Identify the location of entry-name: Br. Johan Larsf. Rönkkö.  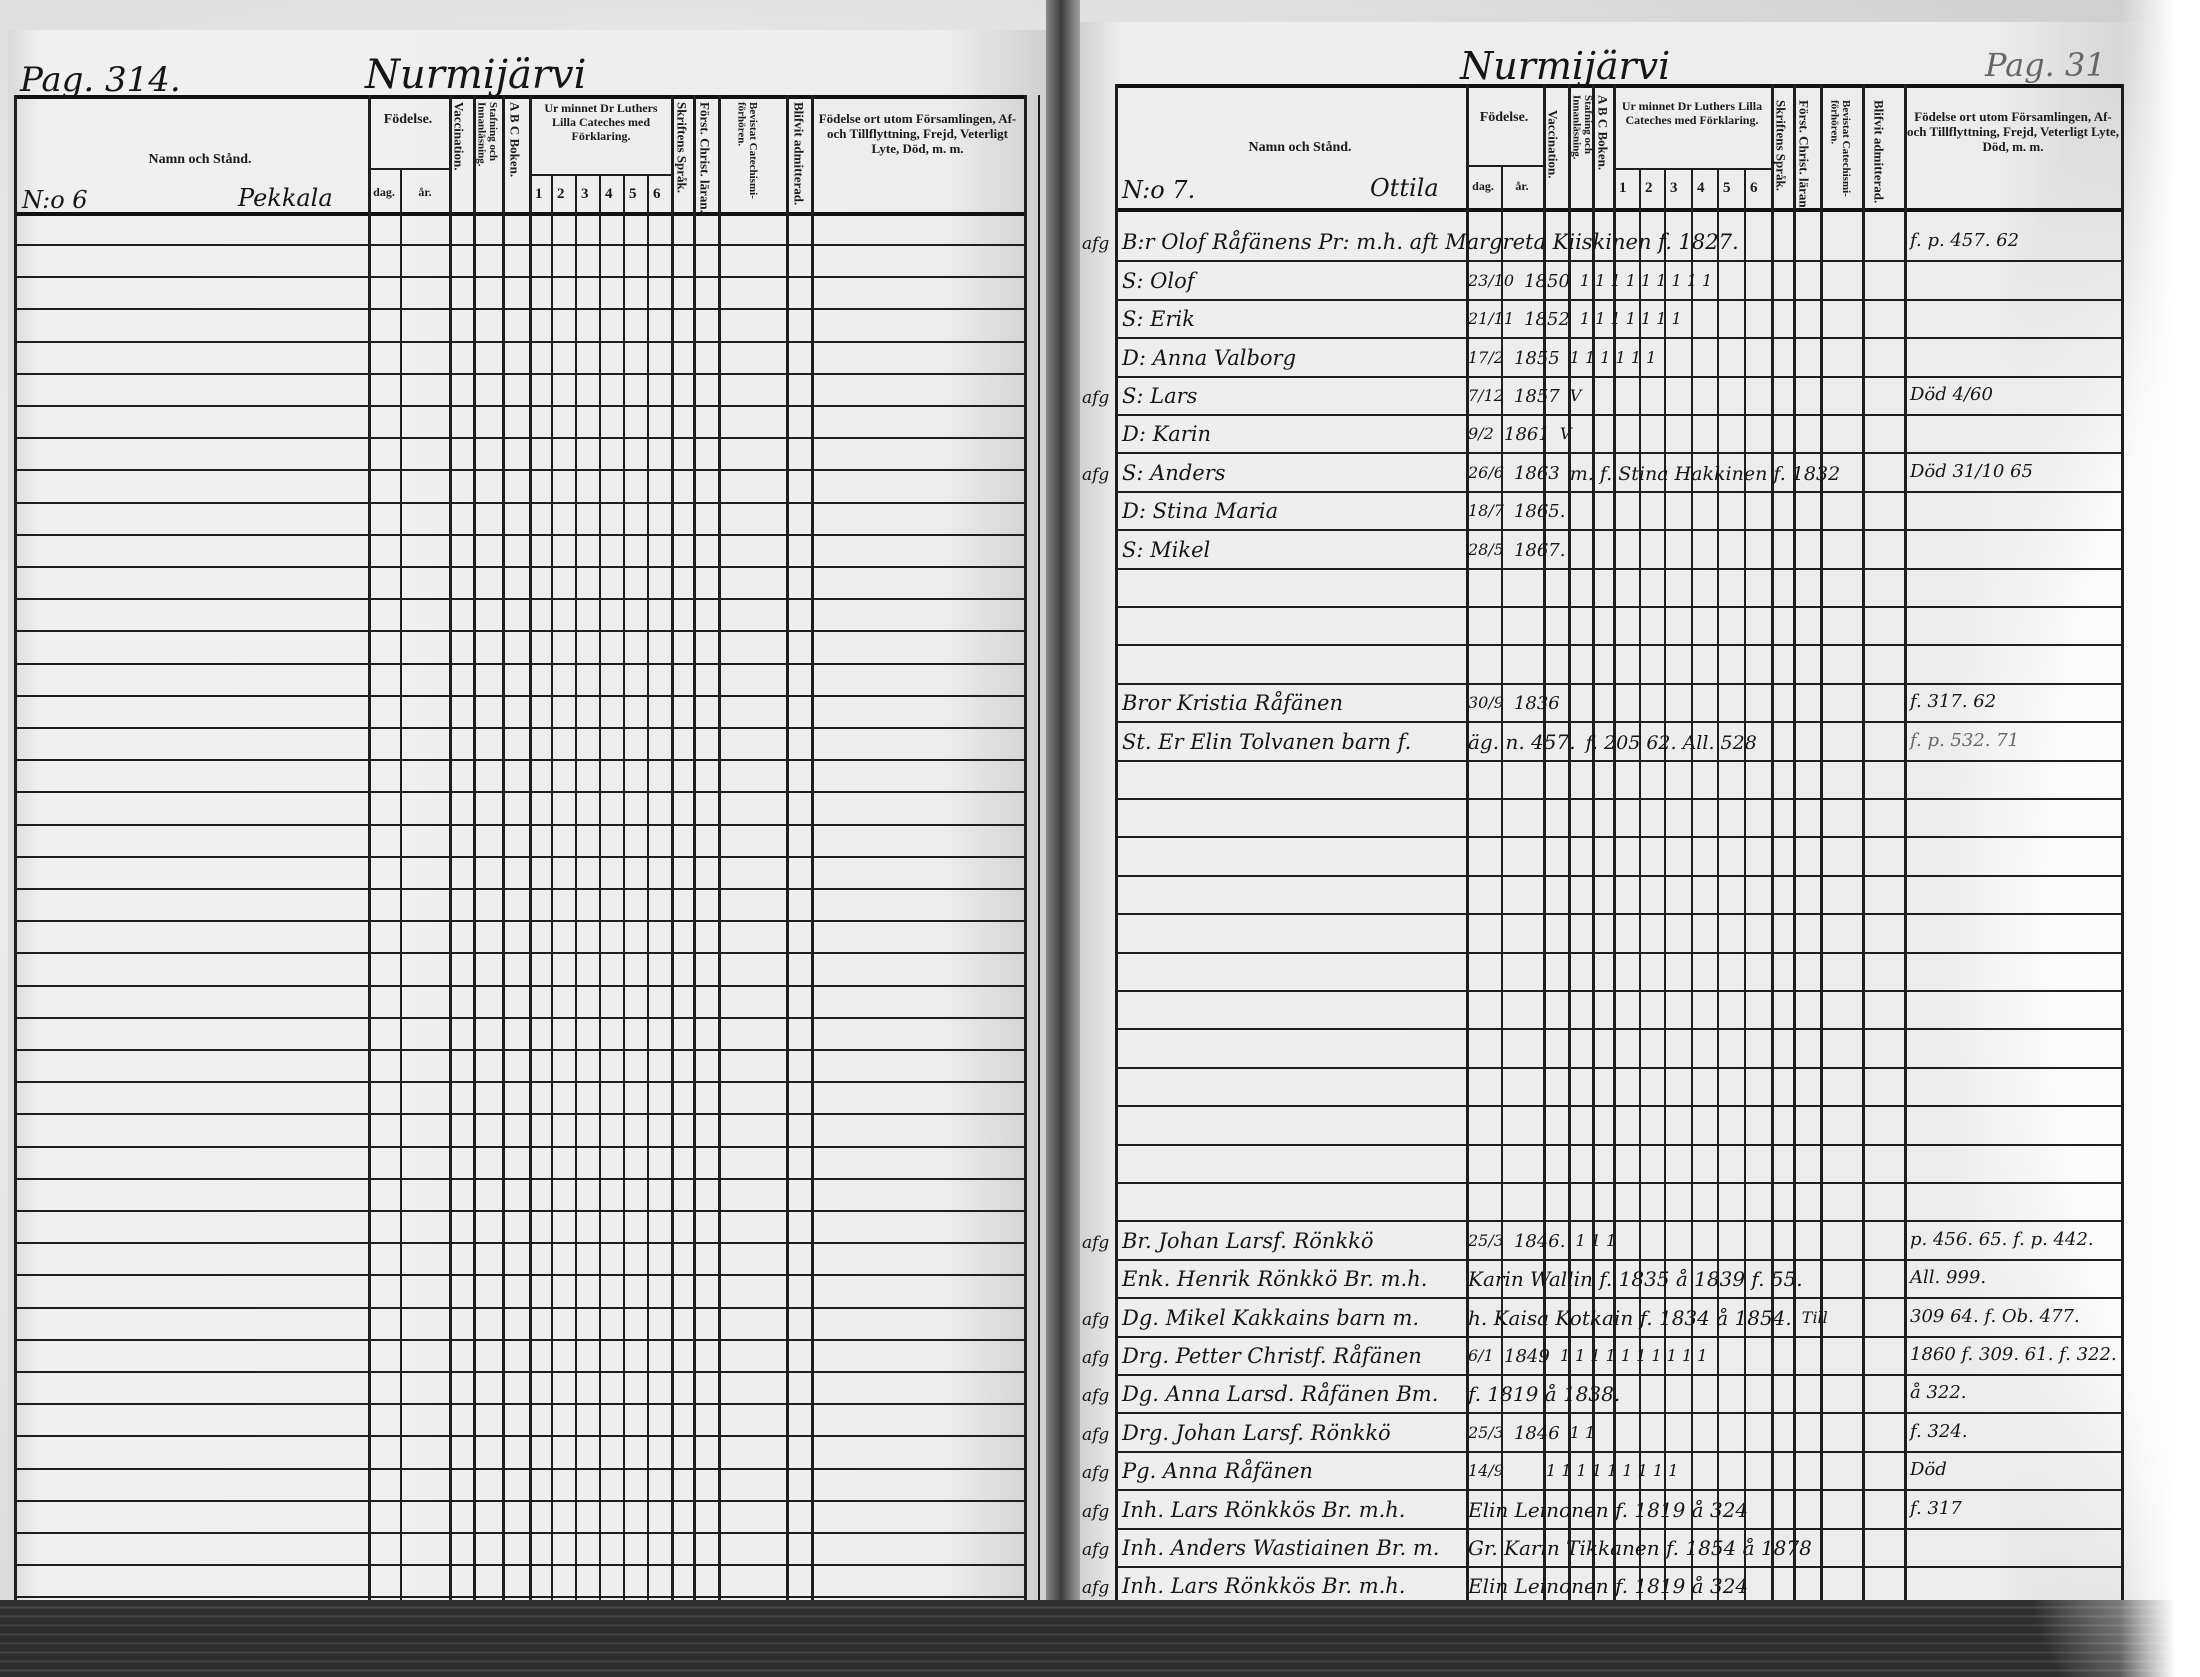
(1248, 1240).